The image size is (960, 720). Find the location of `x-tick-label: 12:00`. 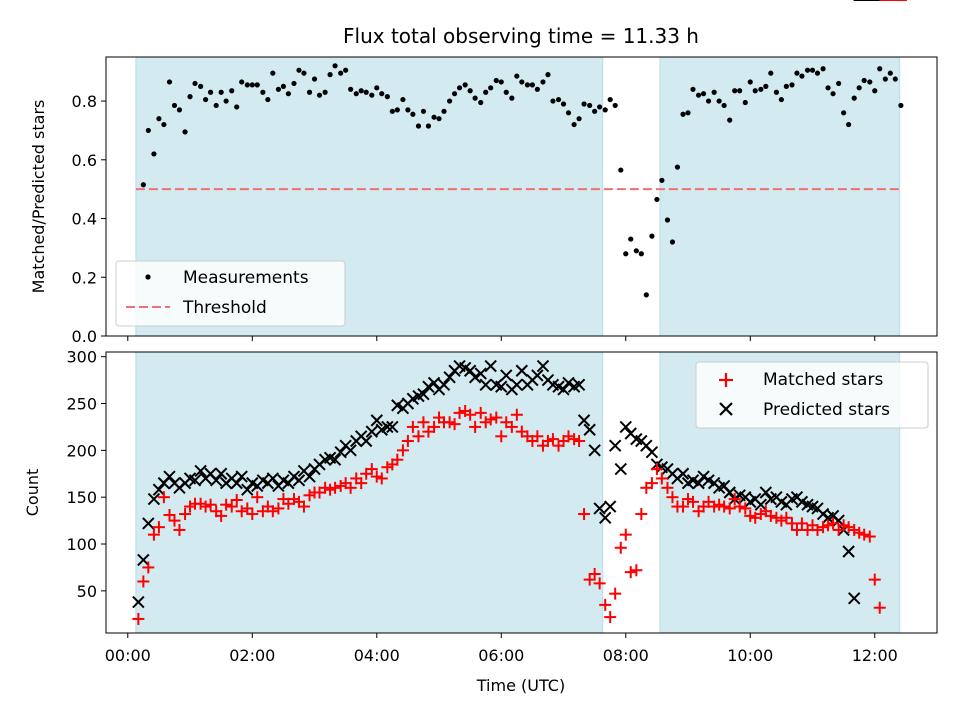

x-tick-label: 12:00 is located at coordinates (875, 655).